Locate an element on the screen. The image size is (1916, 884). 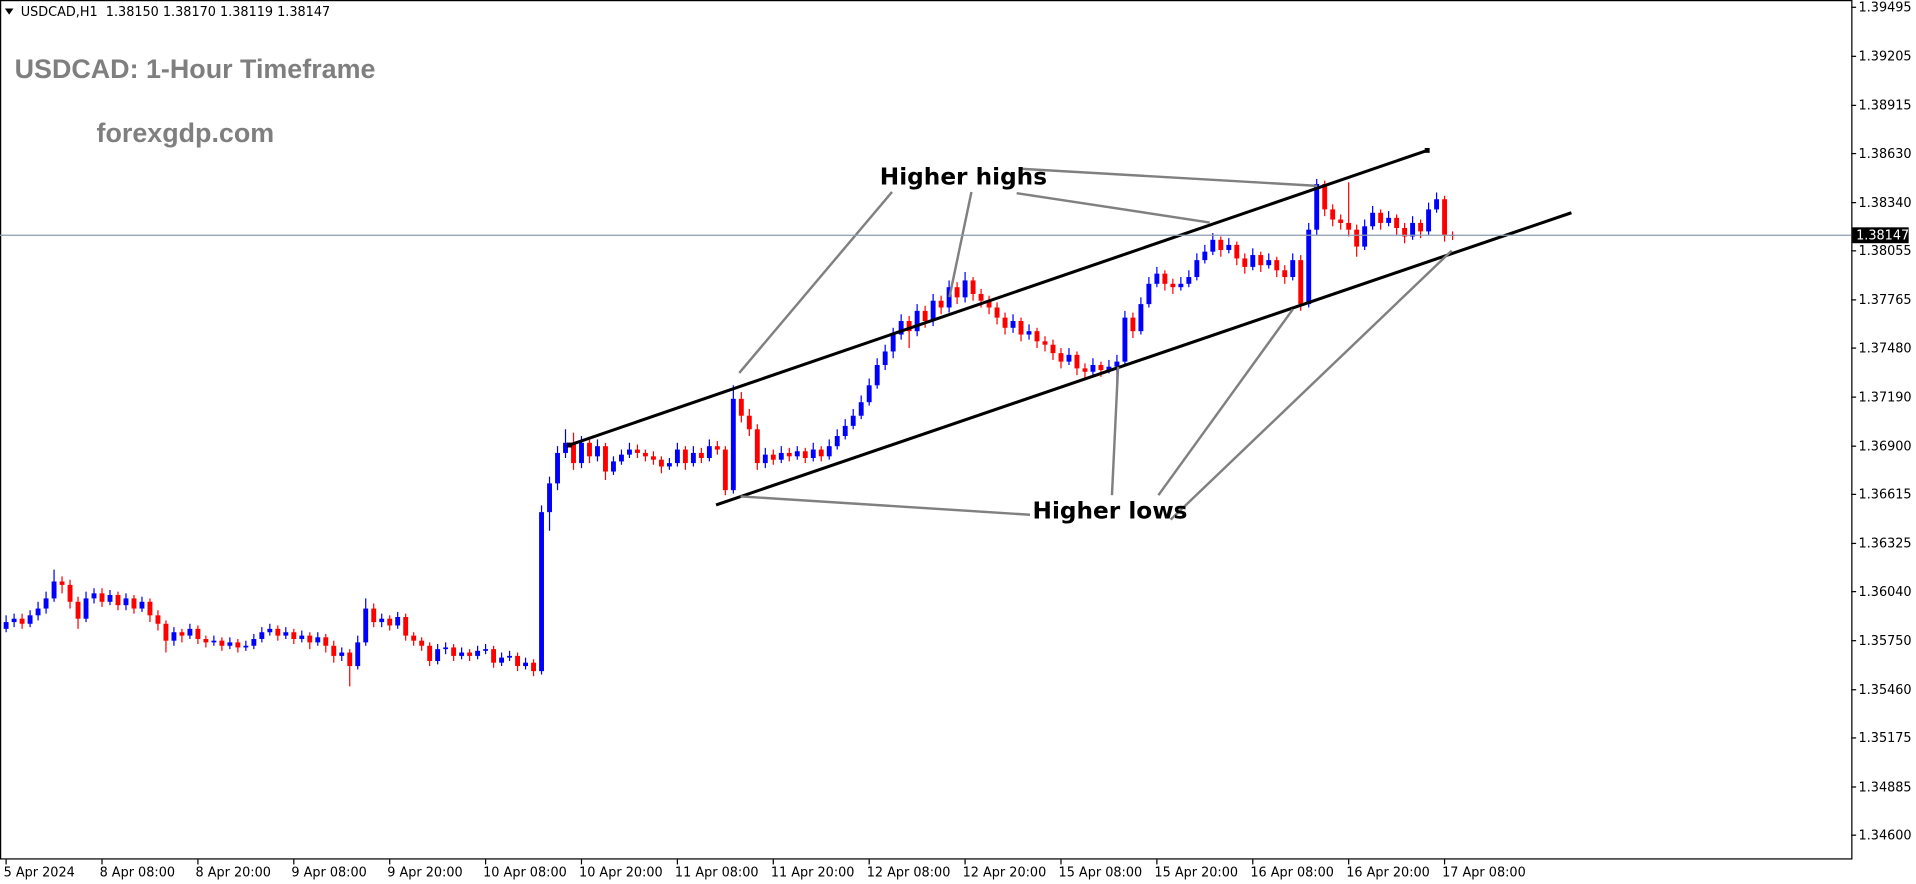
annotation-pointers is located at coordinates (1095, 344).